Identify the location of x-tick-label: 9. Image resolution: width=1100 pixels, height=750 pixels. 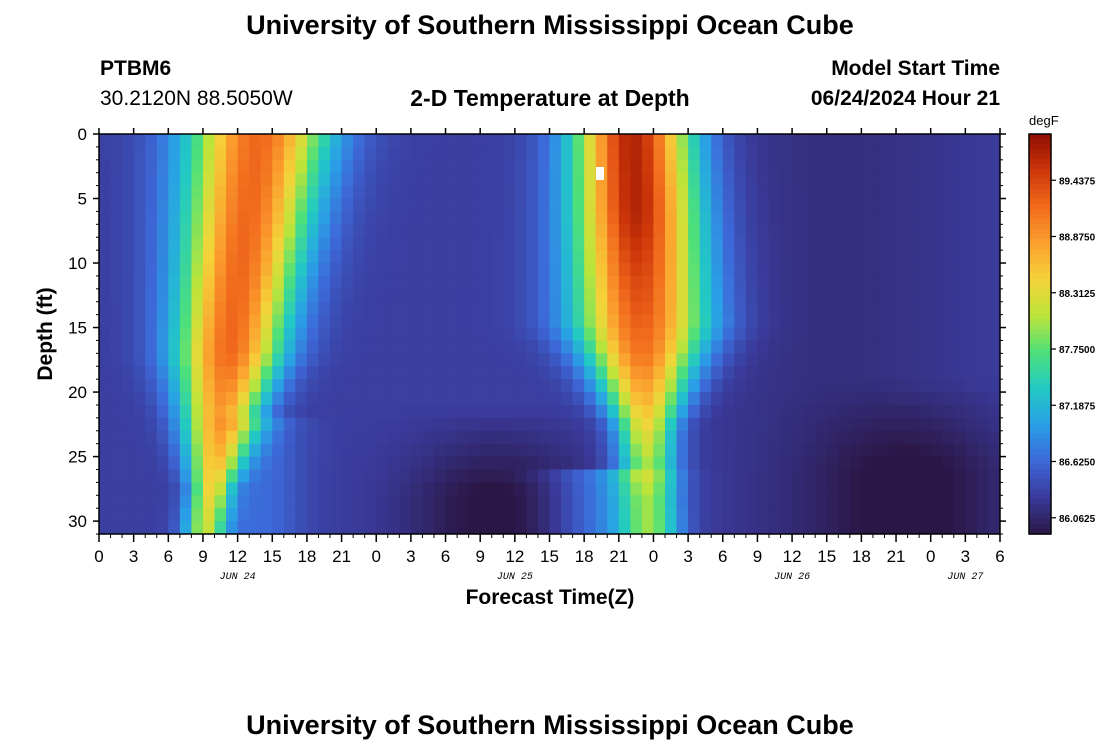
(479, 556).